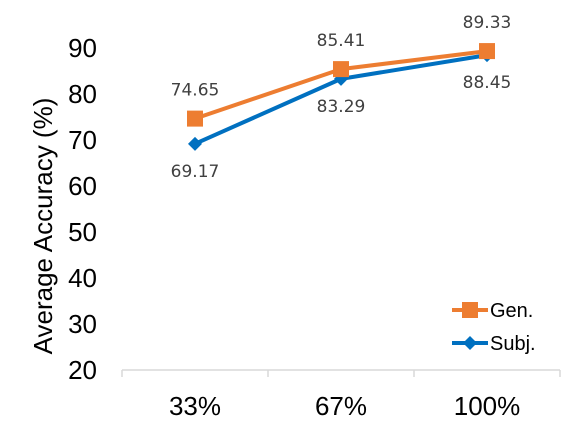 The height and width of the screenshot is (431, 581). What do you see at coordinates (82, 324) in the screenshot?
I see `y-tick-label: 30` at bounding box center [82, 324].